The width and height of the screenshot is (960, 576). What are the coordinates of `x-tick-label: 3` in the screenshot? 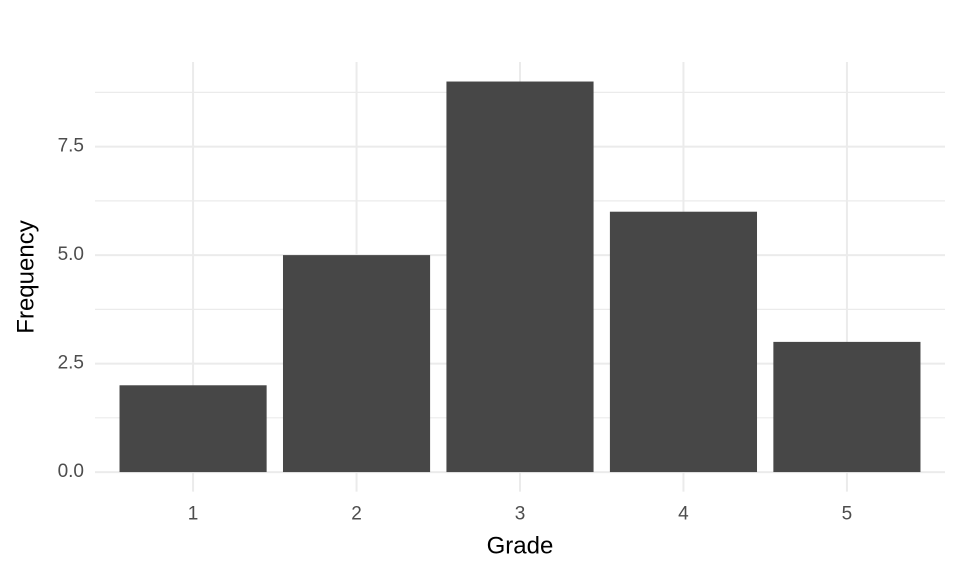 It's located at (520, 514).